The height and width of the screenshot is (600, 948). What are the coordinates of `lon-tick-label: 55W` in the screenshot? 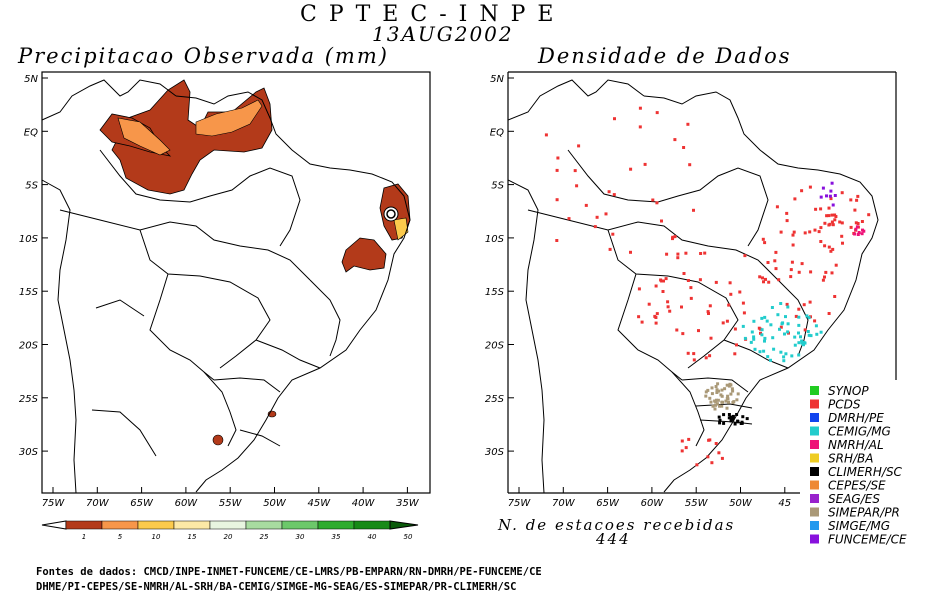 It's located at (231, 503).